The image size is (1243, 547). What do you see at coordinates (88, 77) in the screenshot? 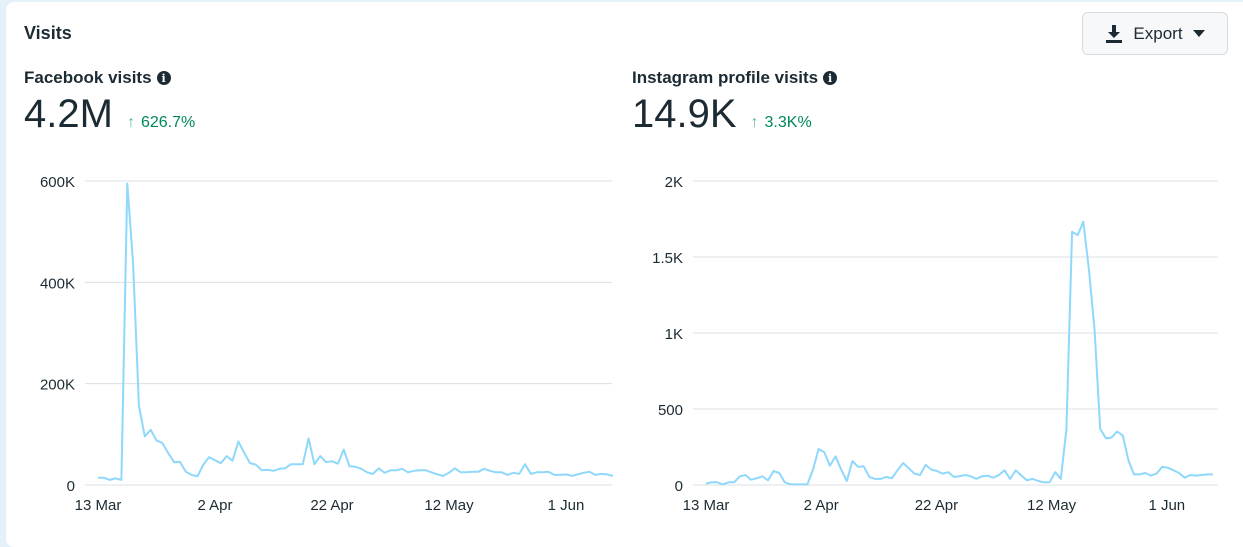
I see `metric-label: Facebook visits` at bounding box center [88, 77].